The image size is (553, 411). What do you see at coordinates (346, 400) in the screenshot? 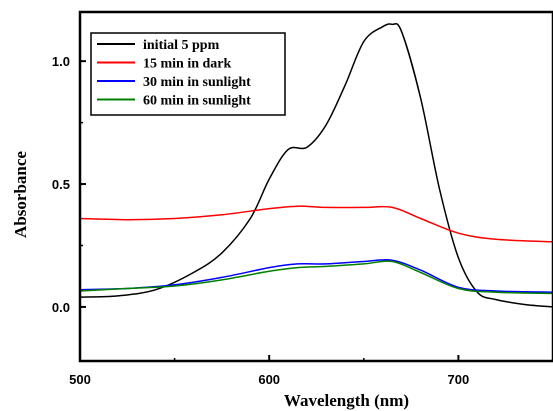
I see `x-axis-title: Wavelength (nm)` at bounding box center [346, 400].